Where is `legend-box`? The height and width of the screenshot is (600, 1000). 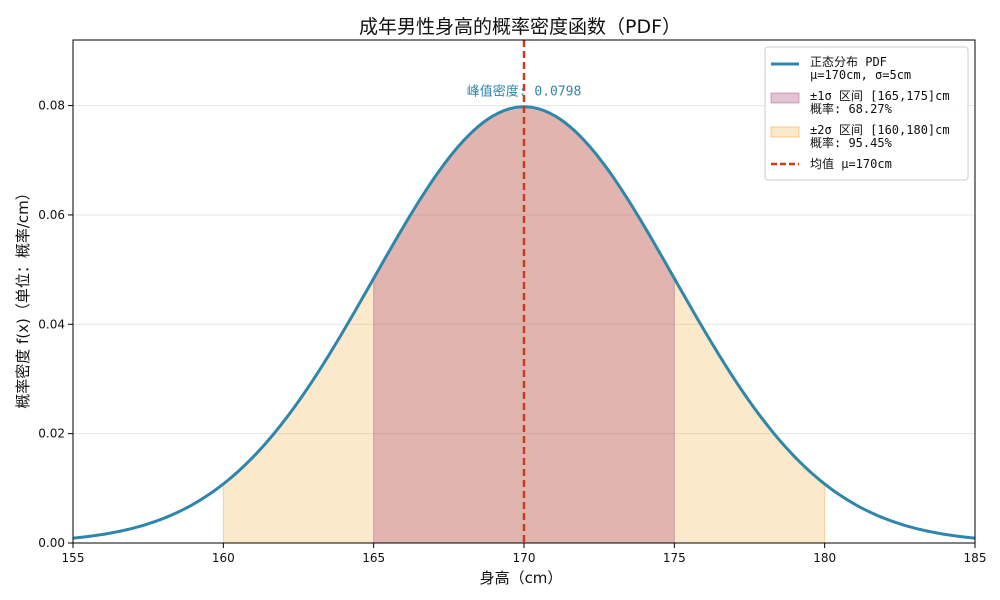
legend-box is located at coordinates (866, 113).